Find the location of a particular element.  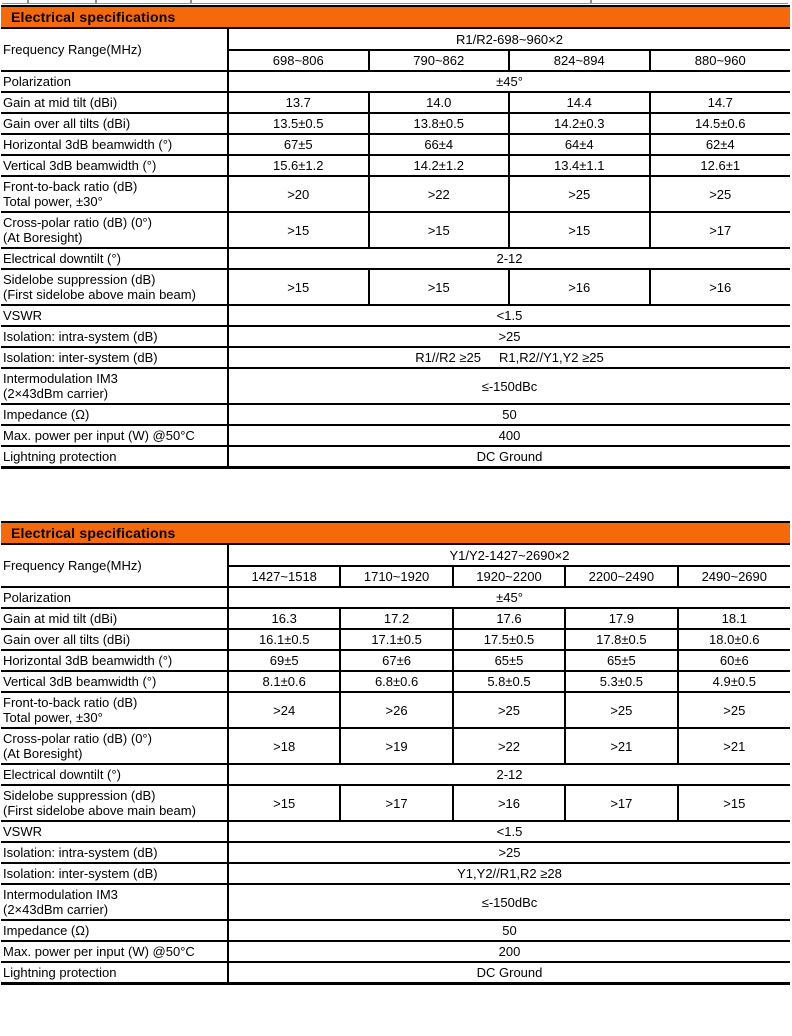

spec-value: >20 is located at coordinates (298, 194).